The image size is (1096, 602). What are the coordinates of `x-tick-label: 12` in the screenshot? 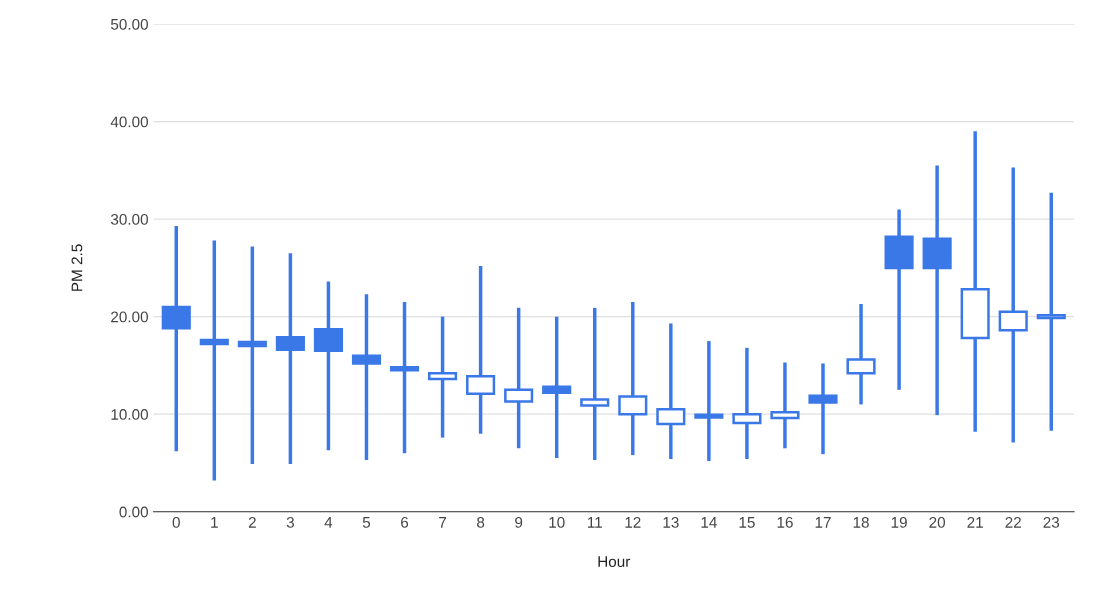 It's located at (633, 522).